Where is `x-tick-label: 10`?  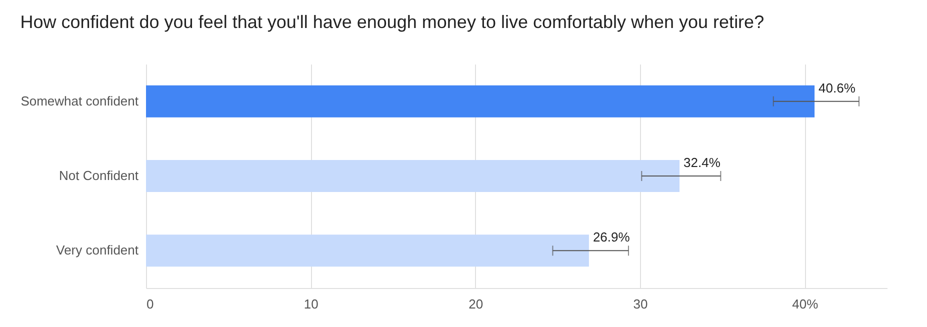 x-tick-label: 10 is located at coordinates (311, 304).